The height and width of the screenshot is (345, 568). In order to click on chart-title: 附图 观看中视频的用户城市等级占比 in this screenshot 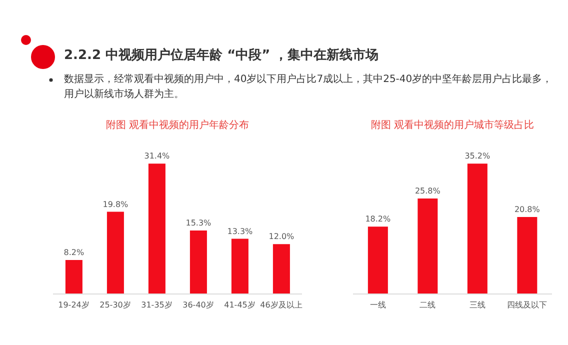, I will do `click(453, 125)`.